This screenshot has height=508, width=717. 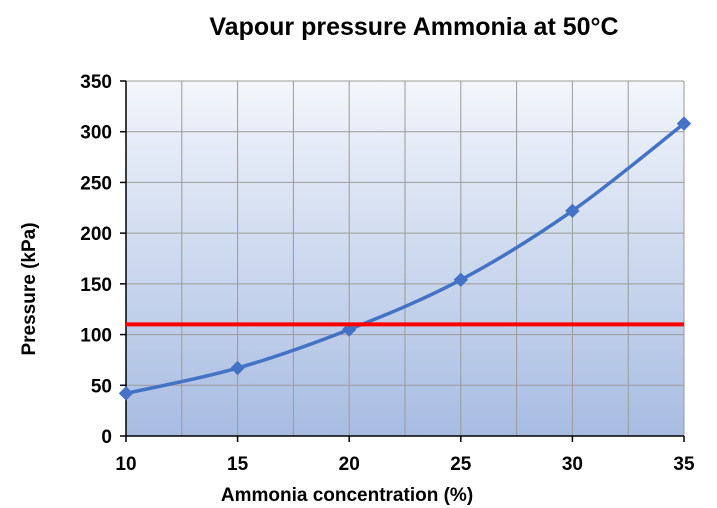 What do you see at coordinates (96, 336) in the screenshot?
I see `y-tick-label: 100` at bounding box center [96, 336].